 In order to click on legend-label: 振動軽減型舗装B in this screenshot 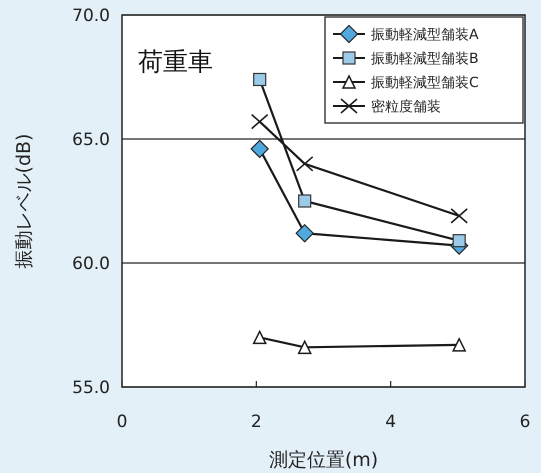, I will do `click(425, 59)`.